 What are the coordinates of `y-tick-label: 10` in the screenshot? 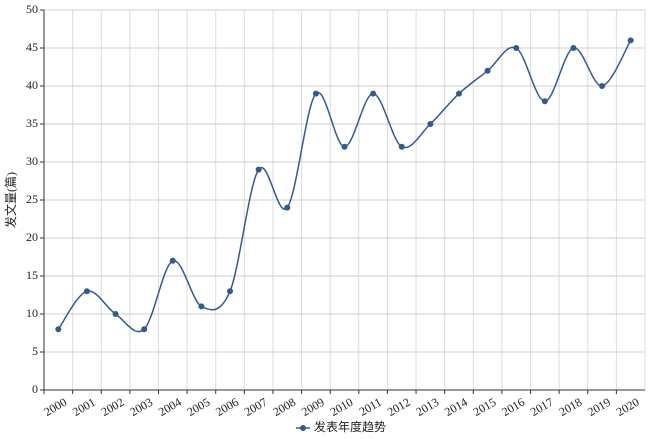 It's located at (32, 313).